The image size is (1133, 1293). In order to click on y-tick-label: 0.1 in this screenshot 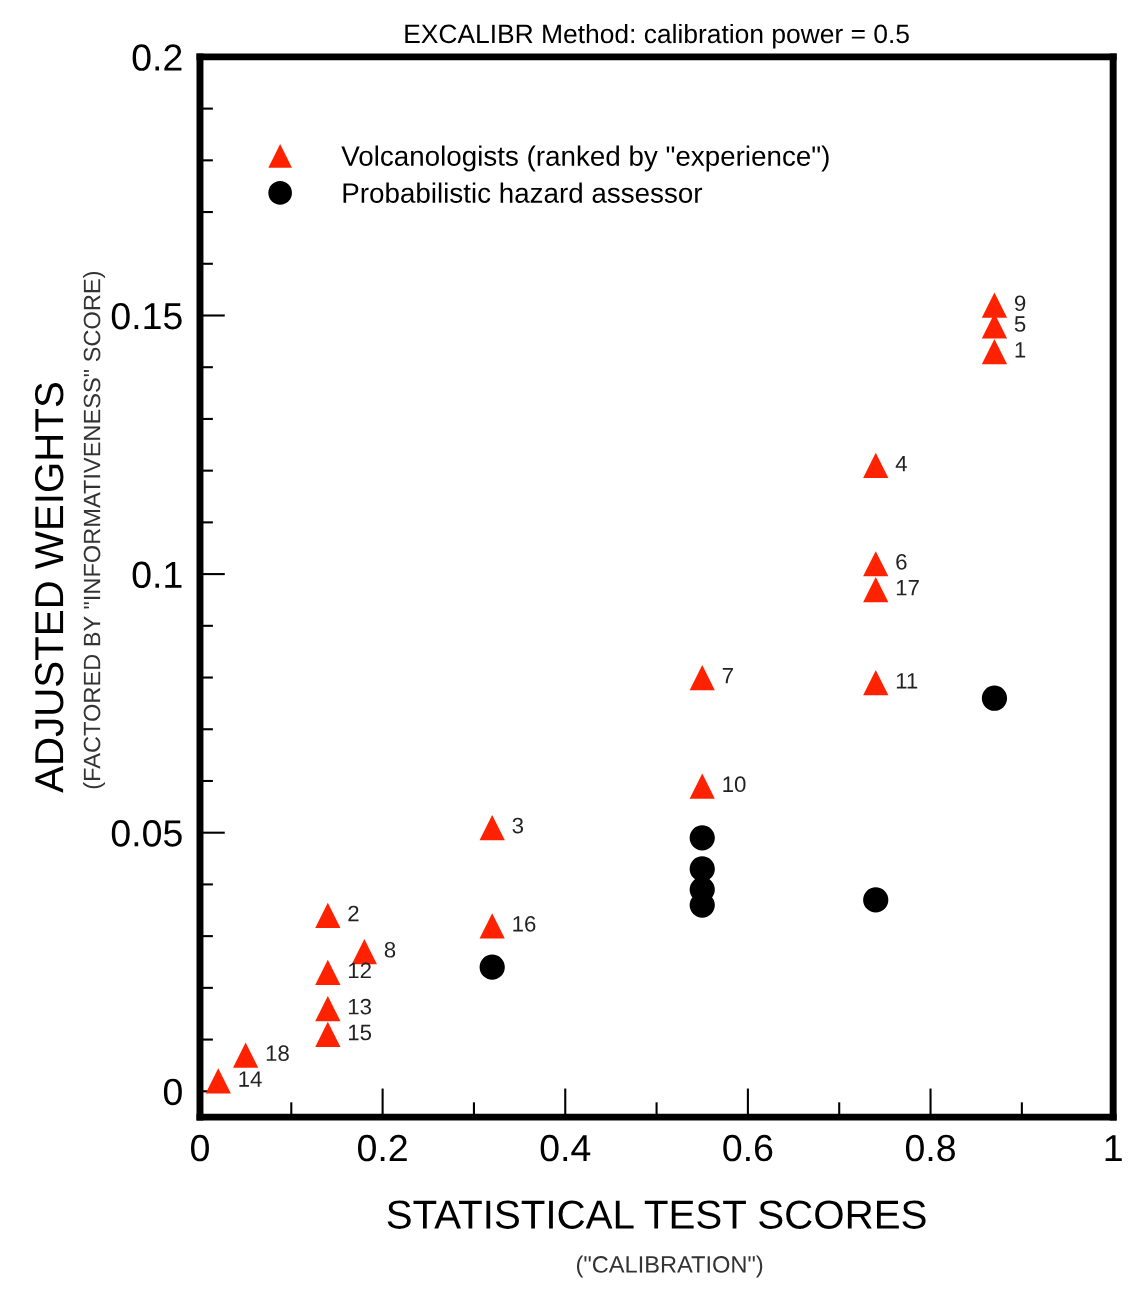, I will do `click(157, 575)`.